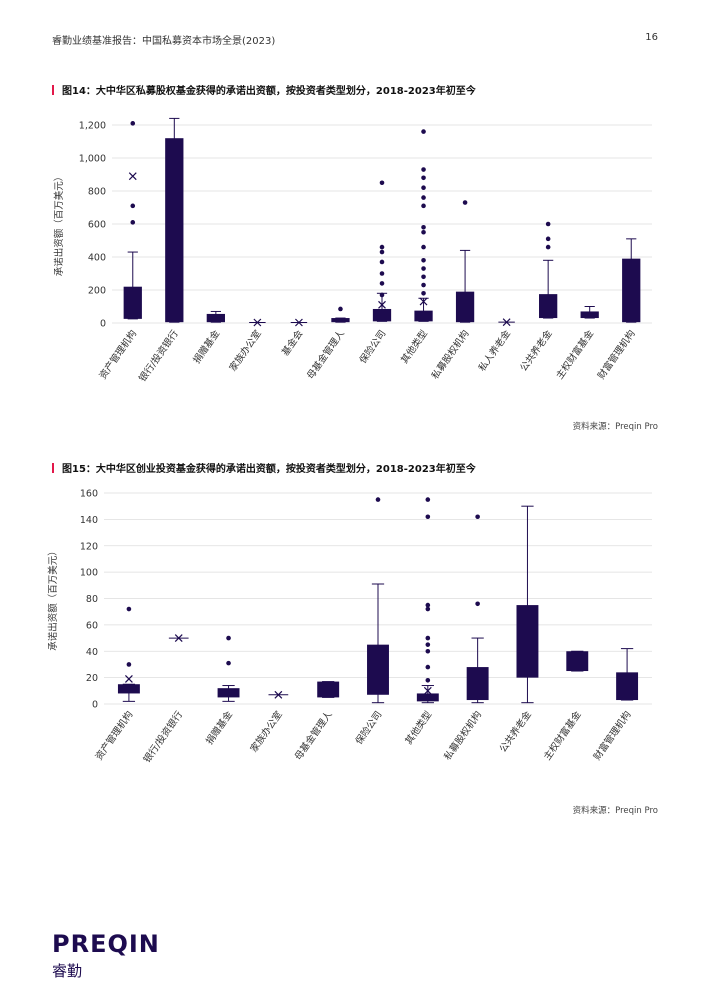 Image resolution: width=710 pixels, height=1004 pixels. Describe the element at coordinates (114, 736) in the screenshot. I see `x-tick-label: 资产管理机构` at that location.